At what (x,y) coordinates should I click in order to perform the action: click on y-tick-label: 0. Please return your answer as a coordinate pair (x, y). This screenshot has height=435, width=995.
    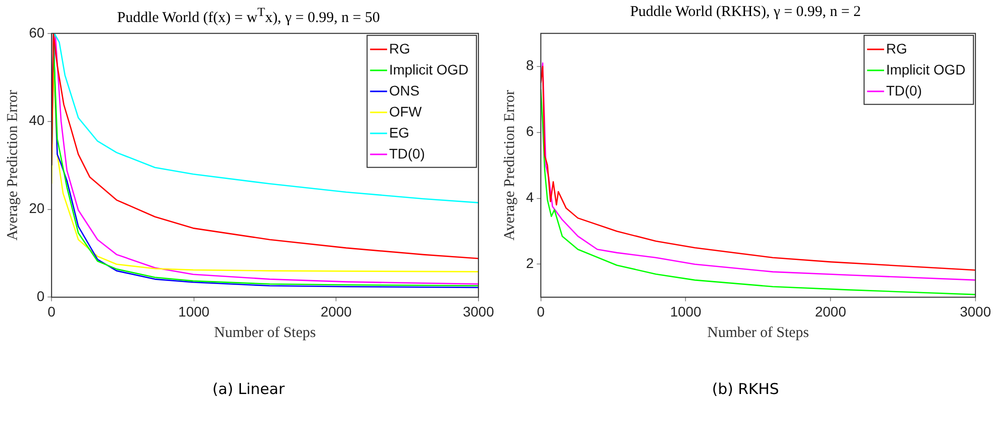
    Looking at the image, I should click on (40, 296).